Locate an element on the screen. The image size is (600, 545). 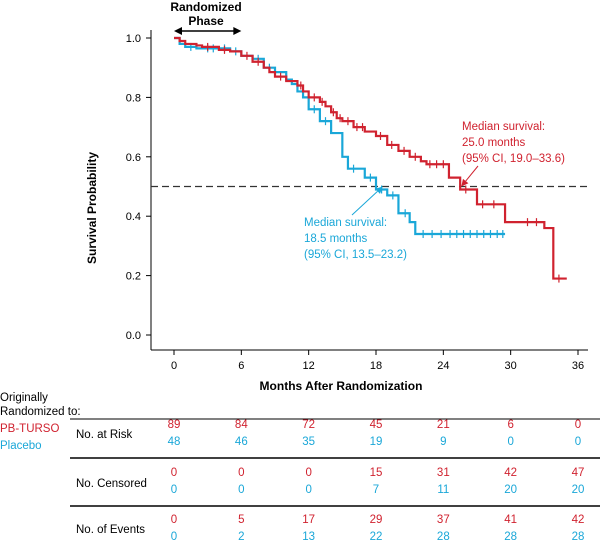
risk-cell-placebo: 2 is located at coordinates (241, 537).